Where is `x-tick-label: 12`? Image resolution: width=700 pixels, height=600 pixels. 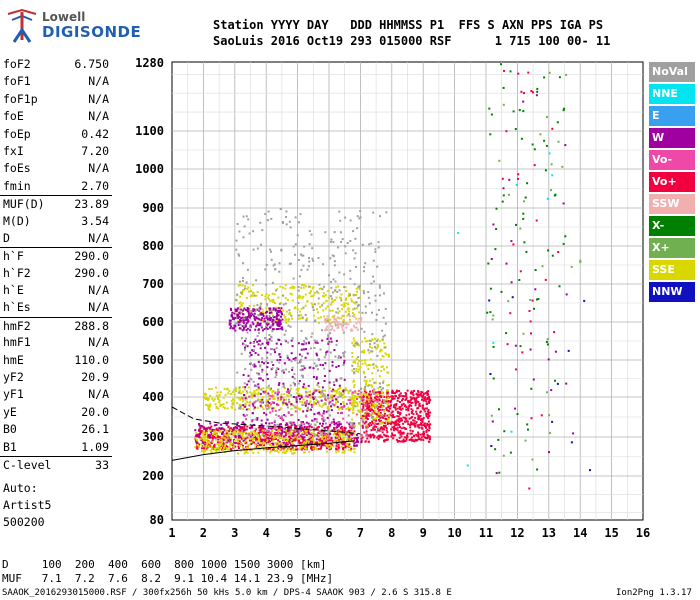
x-tick-label: 12 is located at coordinates (517, 533).